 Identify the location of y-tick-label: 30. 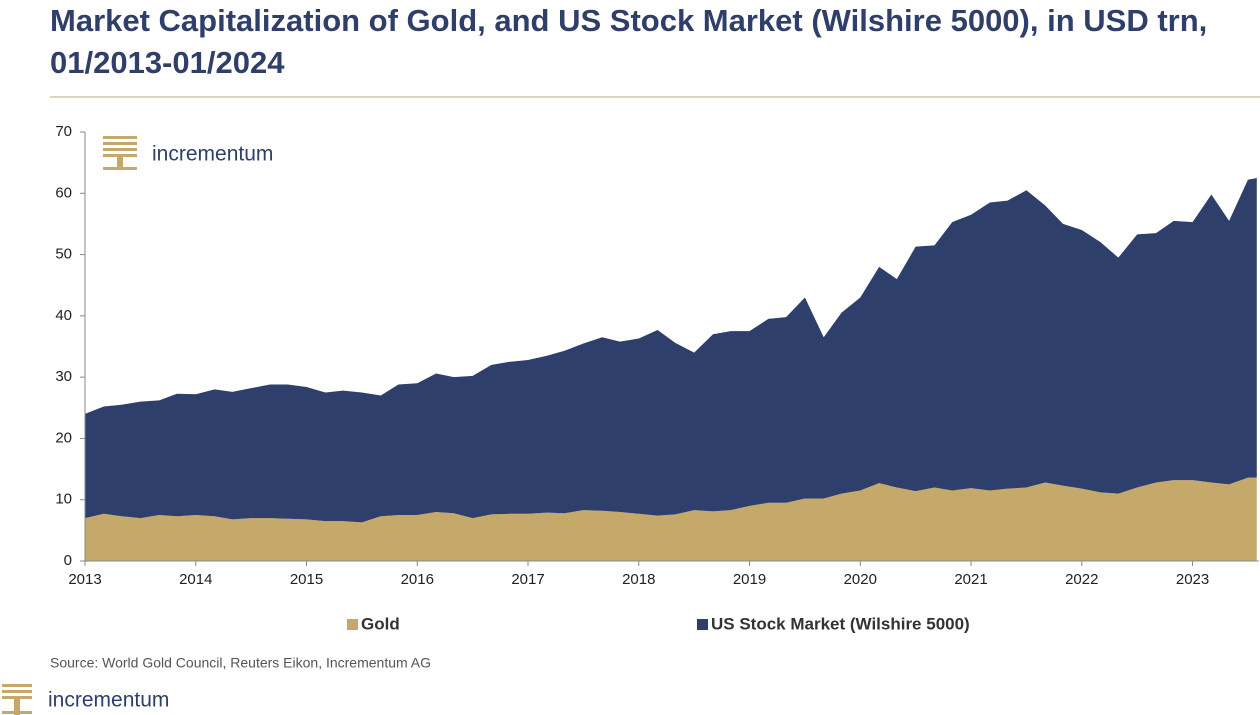
(63, 376).